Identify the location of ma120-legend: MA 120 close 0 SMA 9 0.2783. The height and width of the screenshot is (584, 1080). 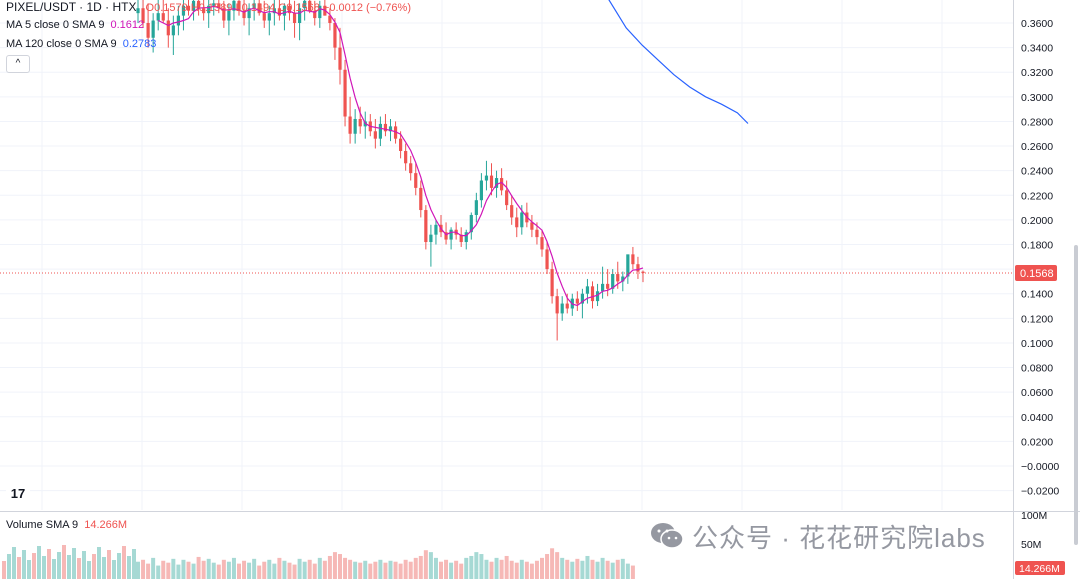
(81, 44).